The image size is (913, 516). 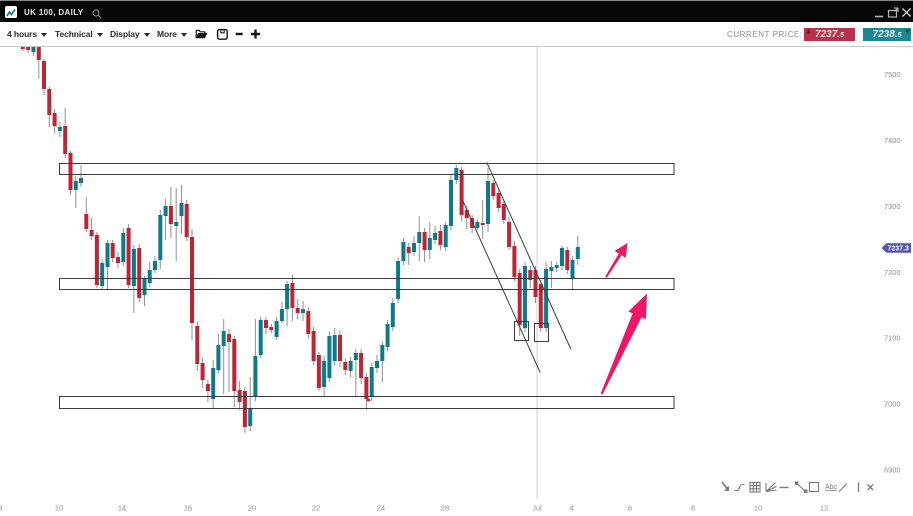 I want to click on svg-text: 7300, so click(x=892, y=206).